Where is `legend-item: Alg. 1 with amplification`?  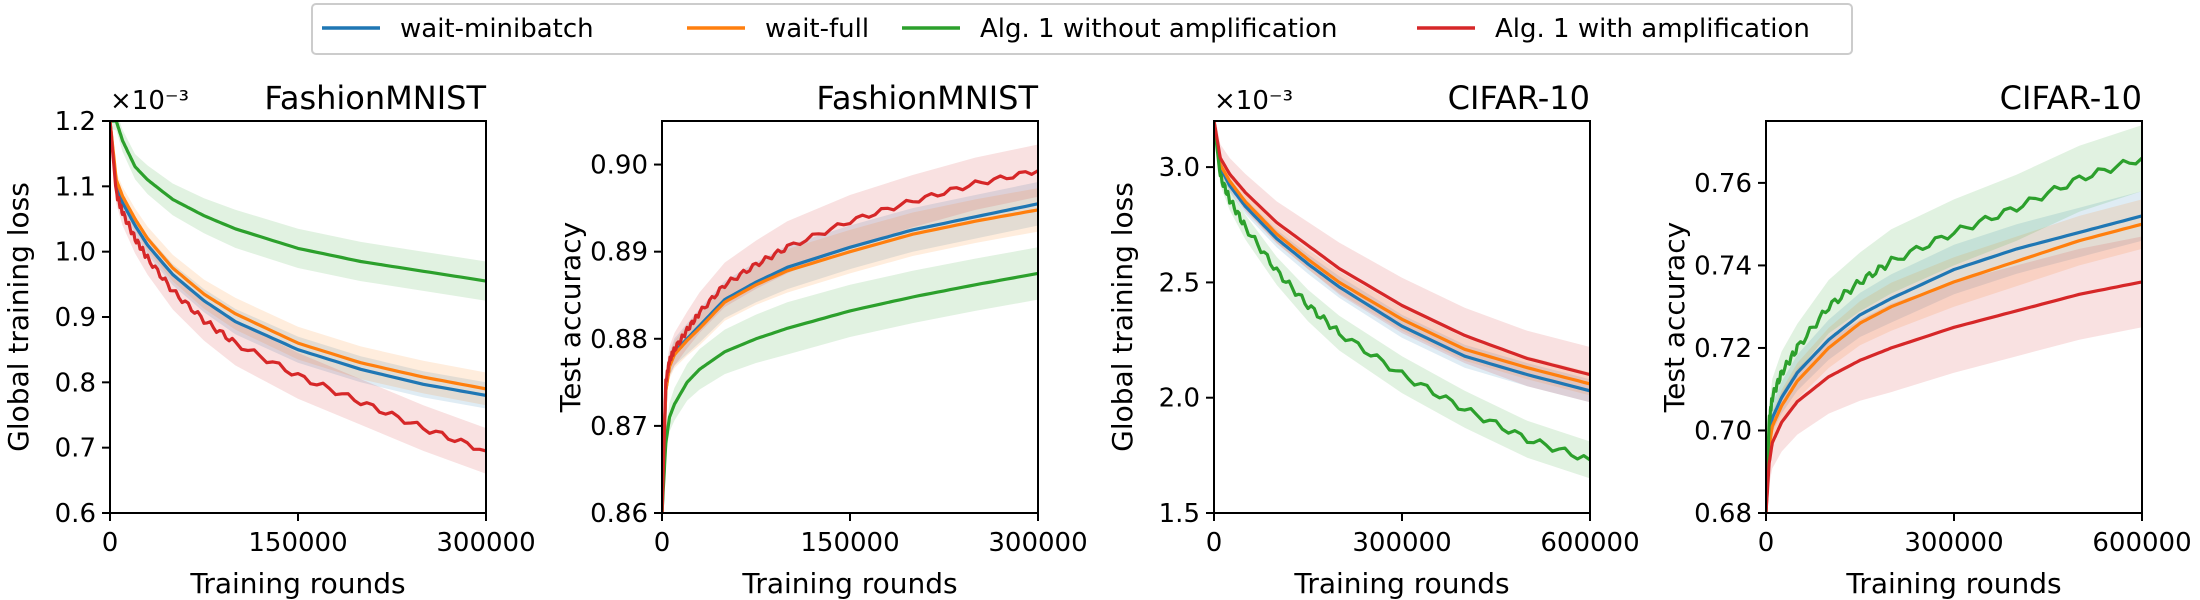 legend-item: Alg. 1 with amplification is located at coordinates (1613, 29).